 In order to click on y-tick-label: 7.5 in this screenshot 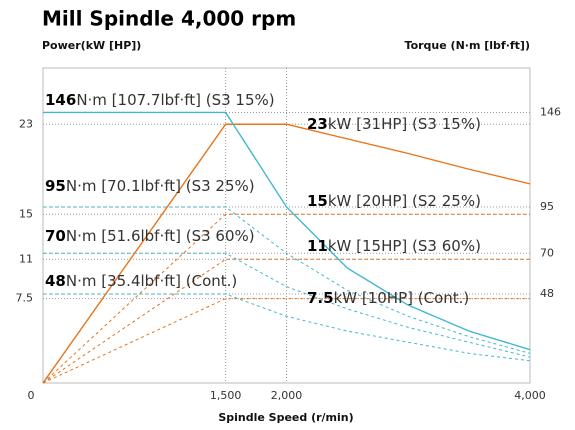, I will do `click(25, 298)`.